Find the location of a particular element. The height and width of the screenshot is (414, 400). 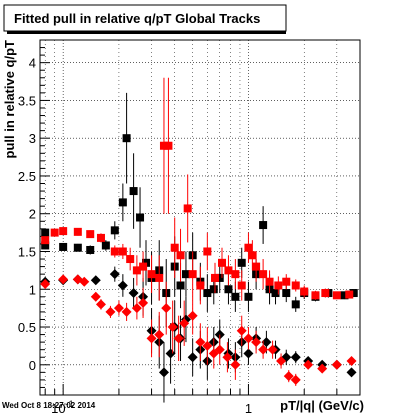

y-tick-label: 3 is located at coordinates (32, 138).